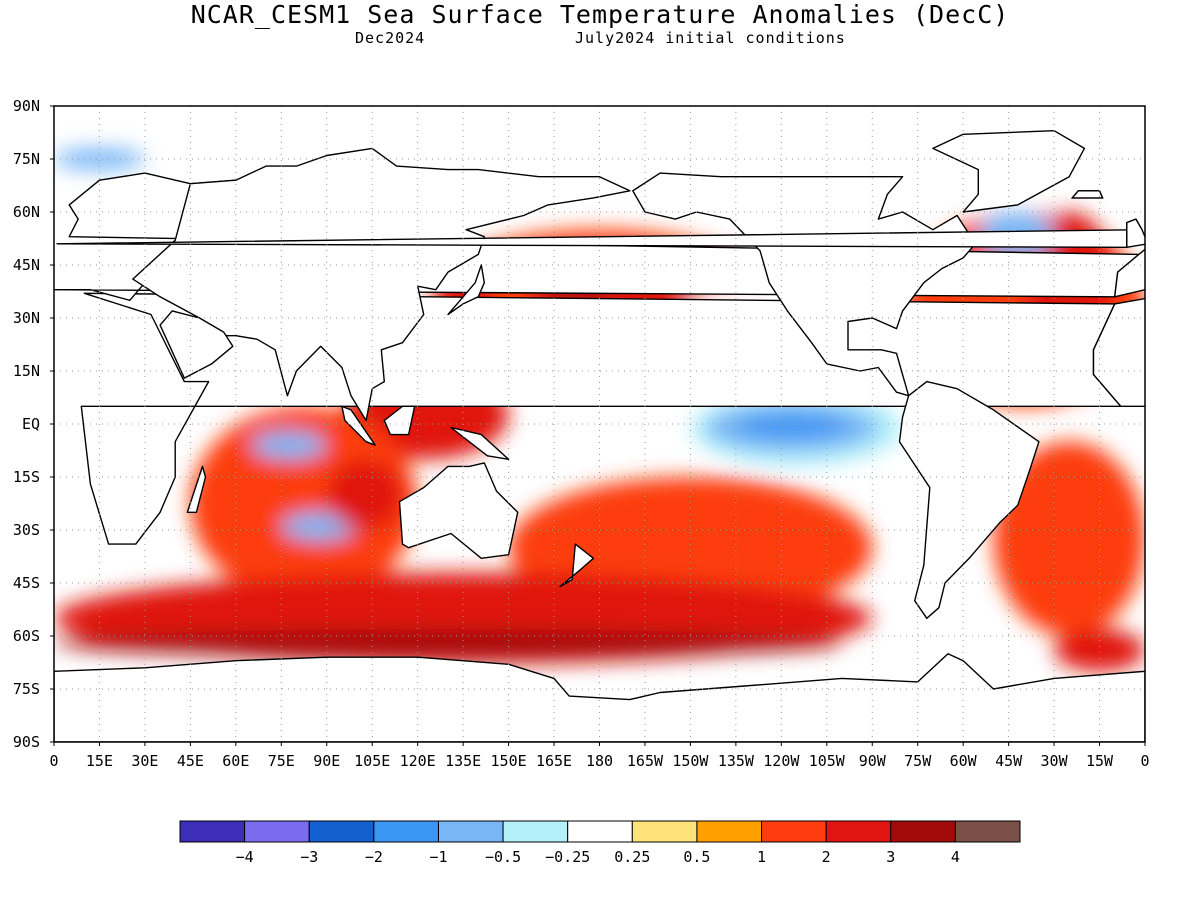 The width and height of the screenshot is (1200, 900). What do you see at coordinates (358, 425) in the screenshot?
I see `land-sumatra` at bounding box center [358, 425].